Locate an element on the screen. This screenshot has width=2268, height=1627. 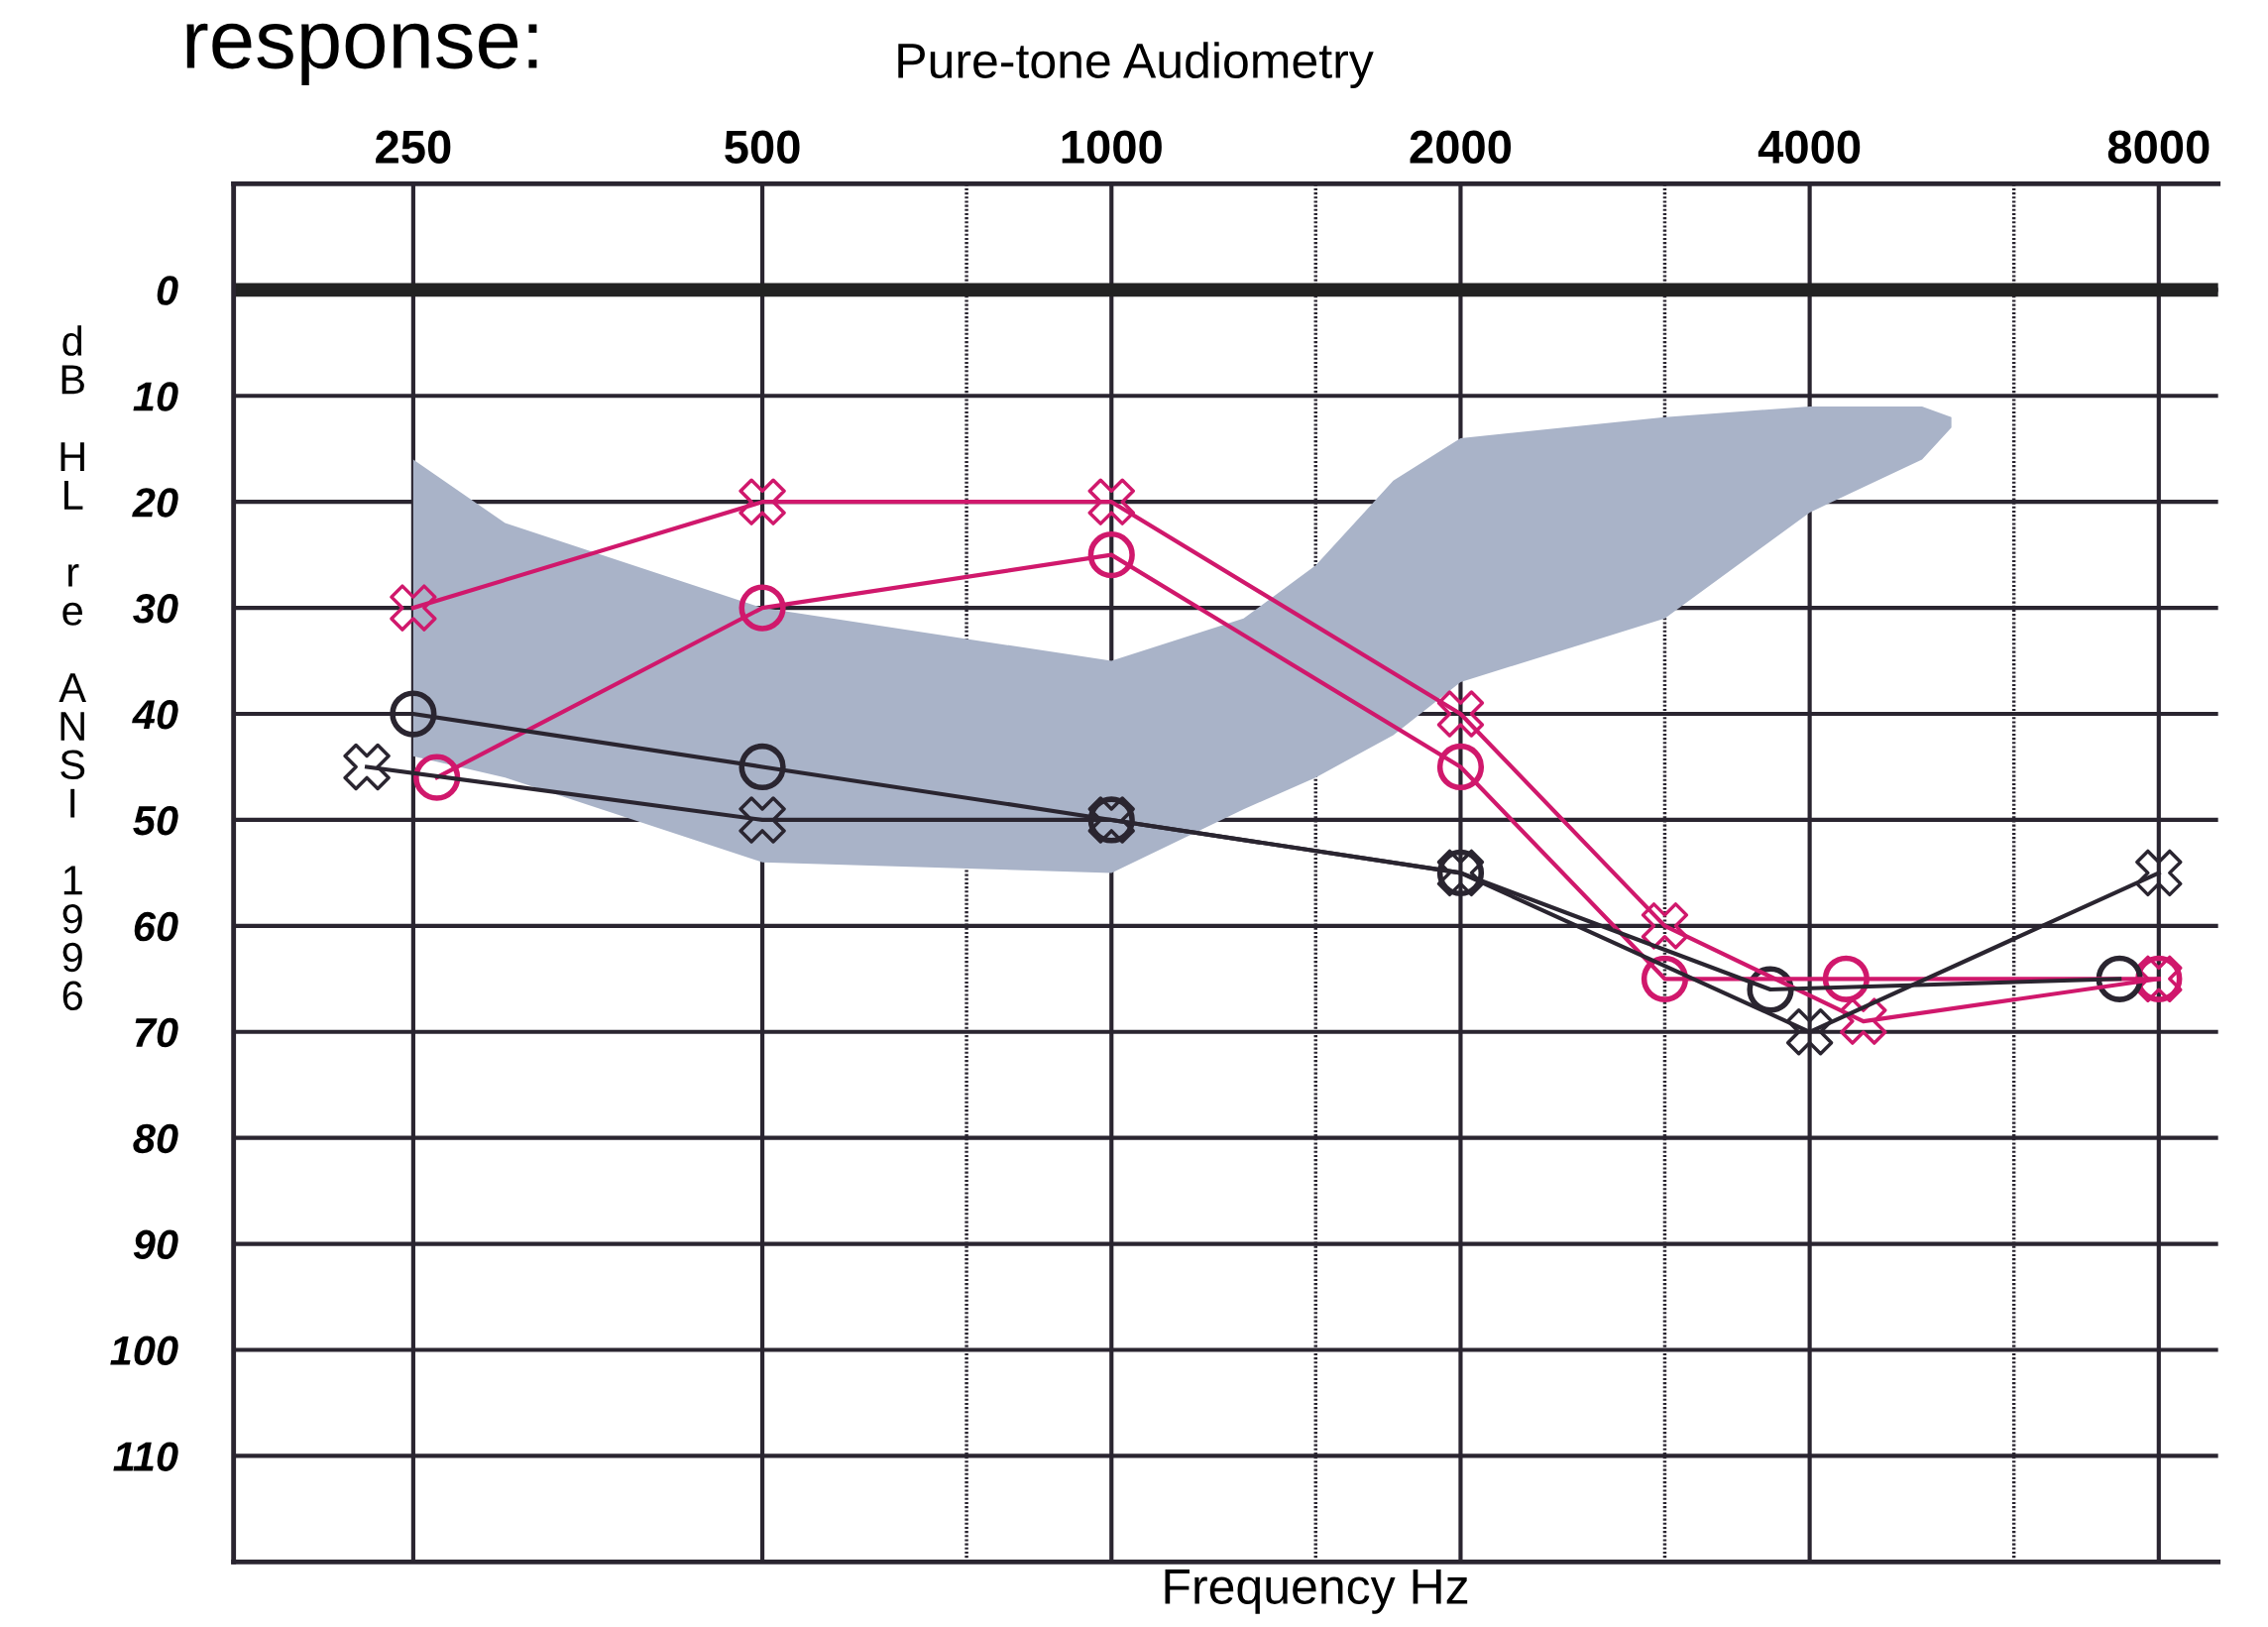
y-tick-label: 40 is located at coordinates (155, 715).